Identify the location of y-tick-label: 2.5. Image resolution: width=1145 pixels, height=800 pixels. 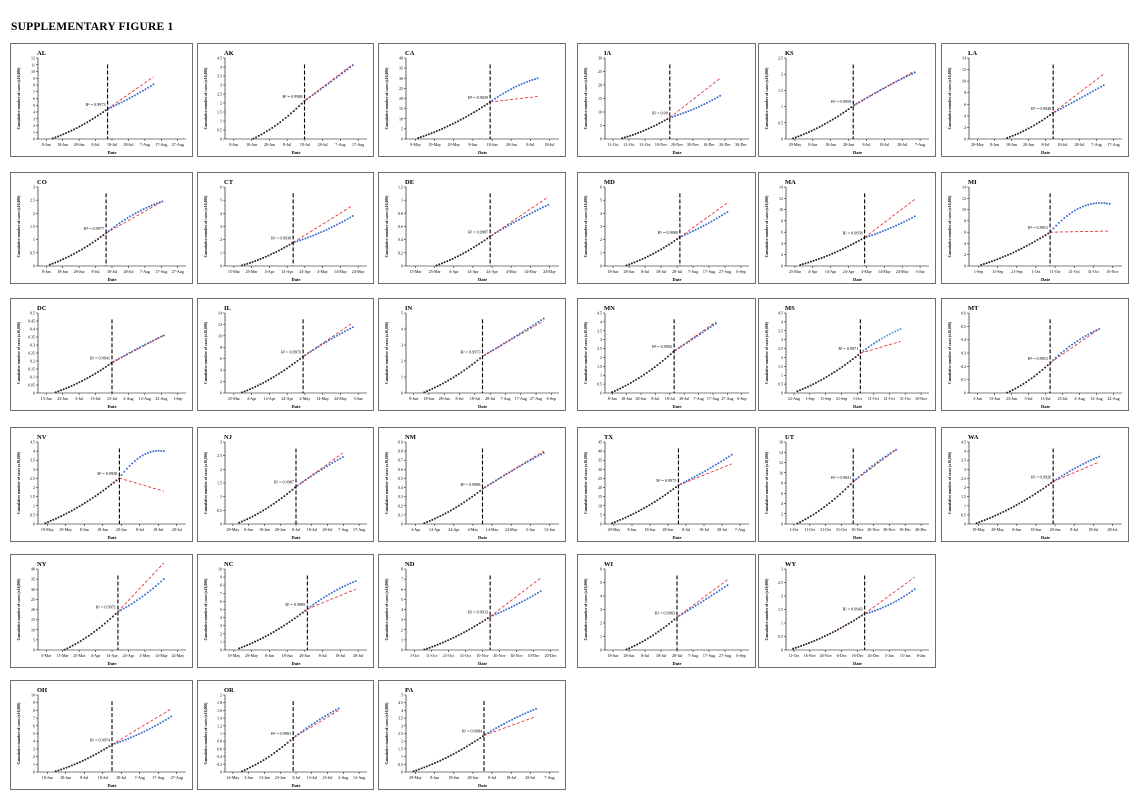
(780, 58).